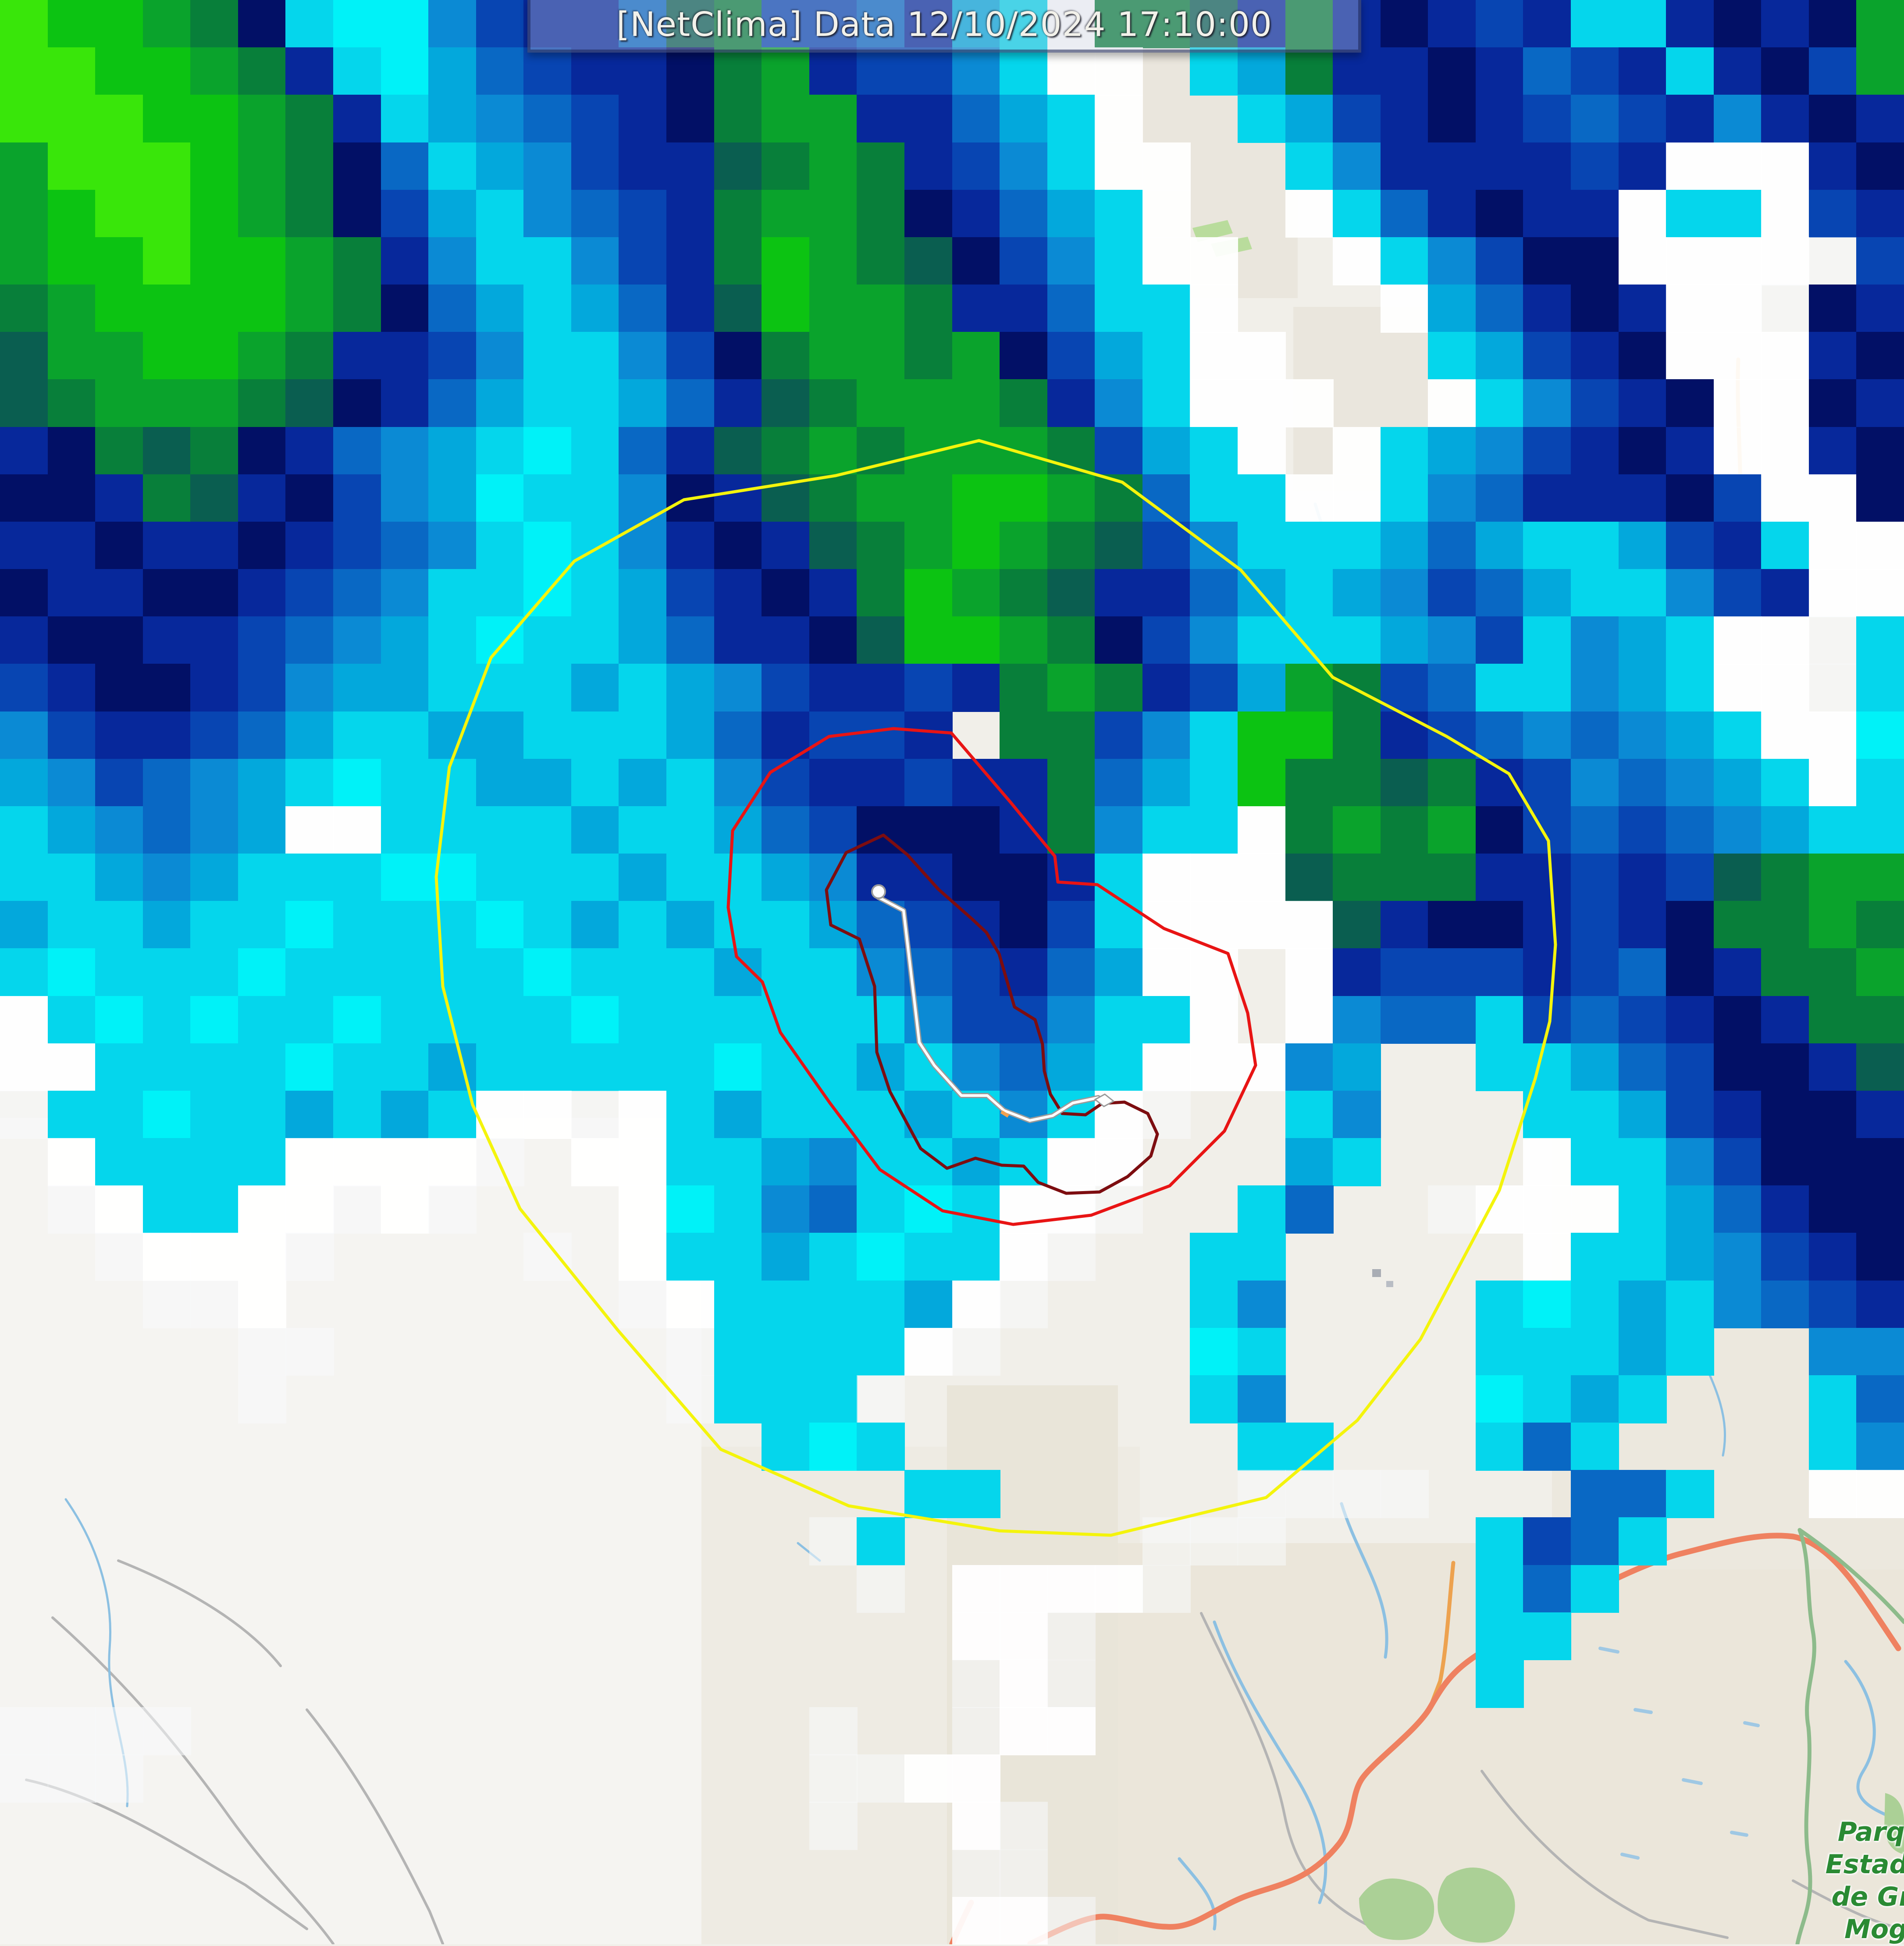 Image resolution: width=1904 pixels, height=1946 pixels. Describe the element at coordinates (988, 1009) in the screenshot. I see `storm-track` at that location.